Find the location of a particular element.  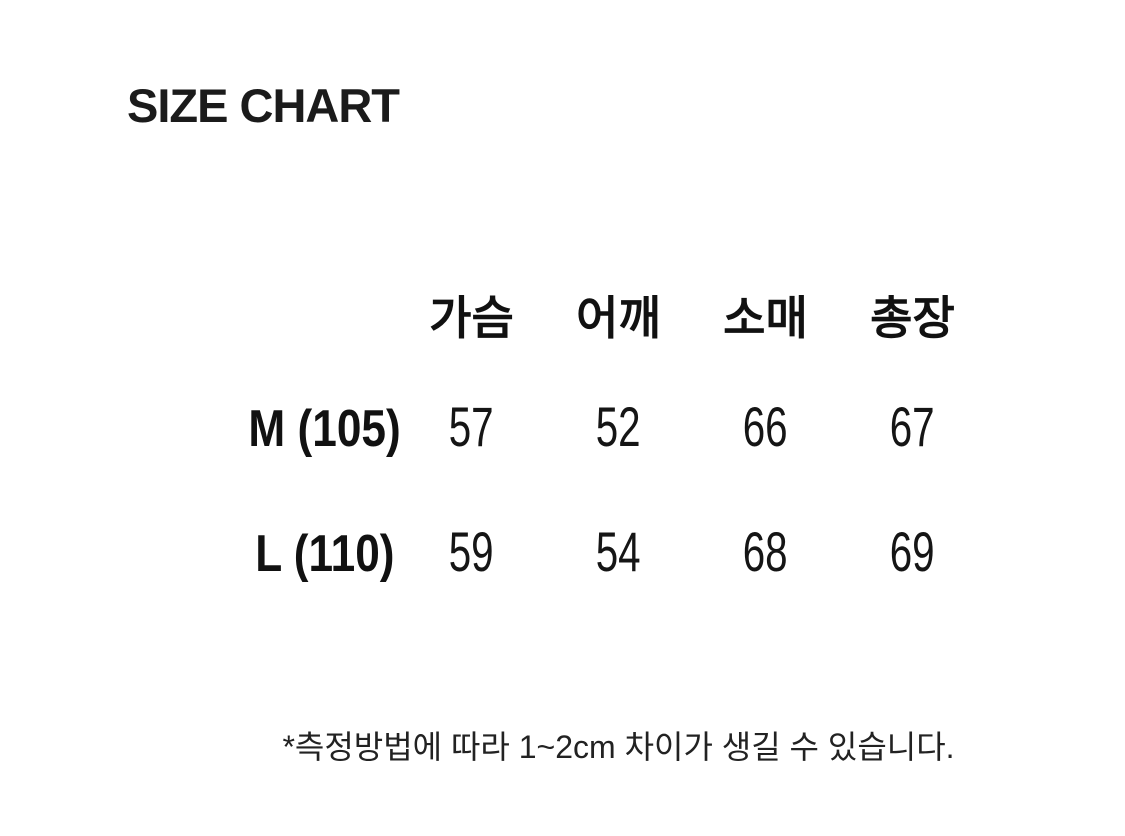

value-l-sleeve: 68 is located at coordinates (765, 551).